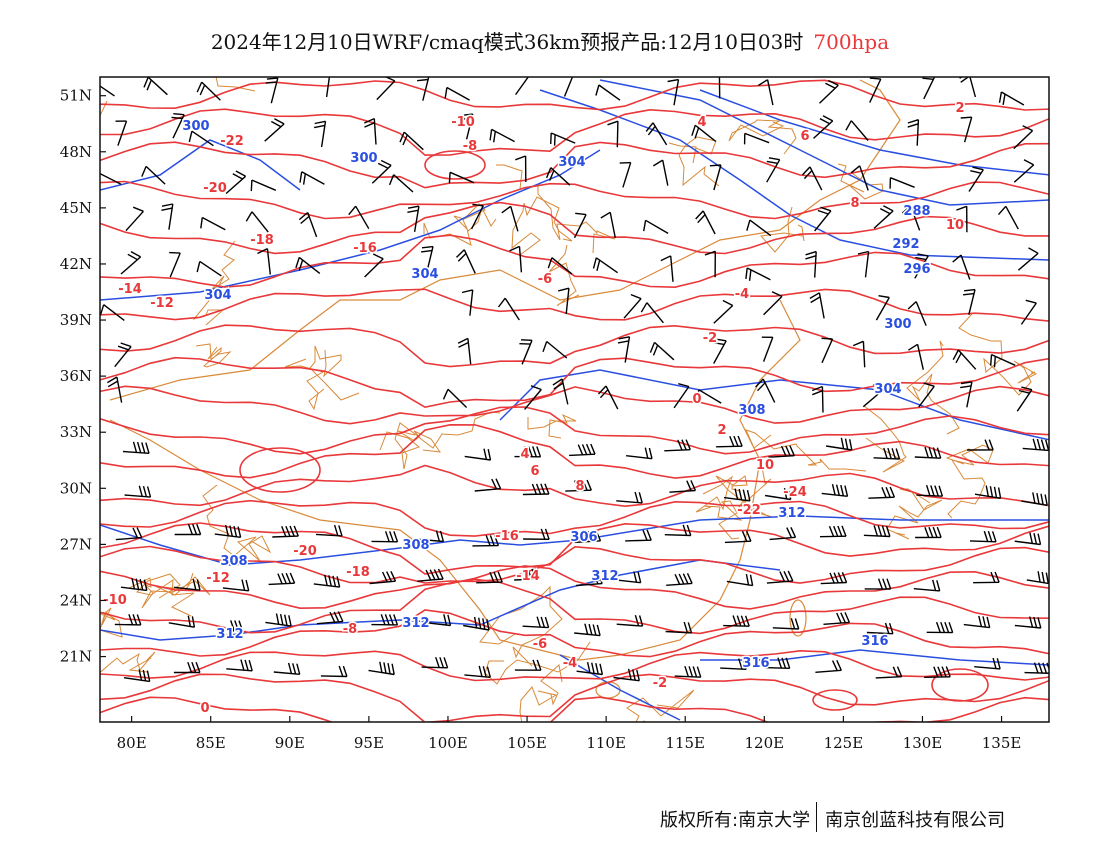  What do you see at coordinates (915, 820) in the screenshot?
I see `copyright-right: 南京创蓝科技有限公司` at bounding box center [915, 820].